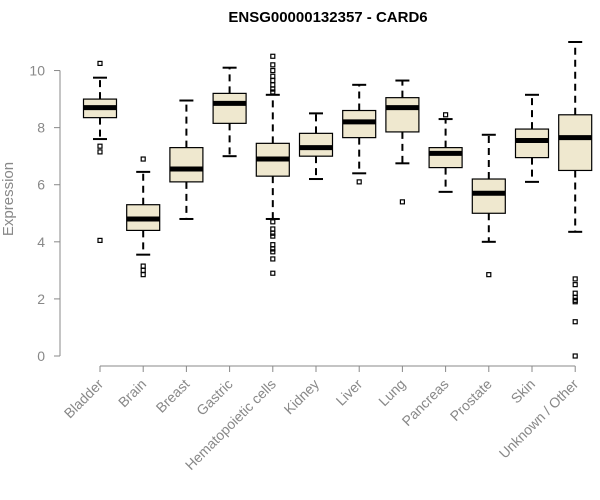 This screenshot has height=500, width=600. I want to click on box-bladder, so click(100, 151).